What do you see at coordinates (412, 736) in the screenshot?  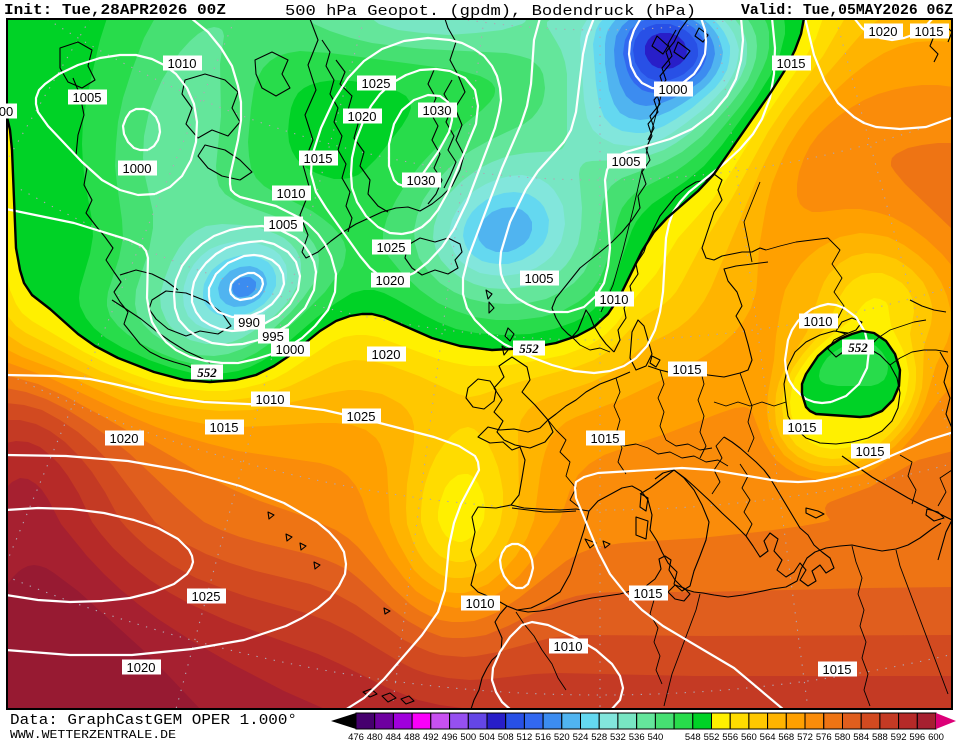 I see `svg-text: 488` at bounding box center [412, 736].